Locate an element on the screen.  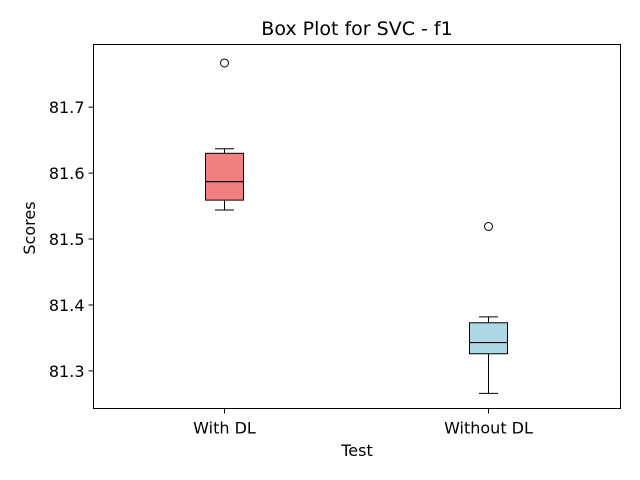
box-without-dl is located at coordinates (488, 308).